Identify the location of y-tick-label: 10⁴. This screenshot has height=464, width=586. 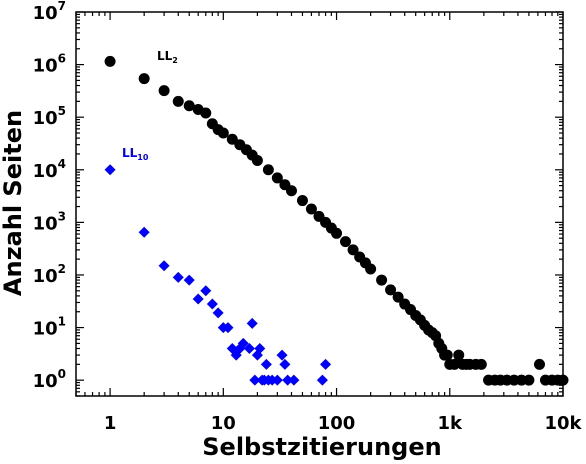
(49, 169).